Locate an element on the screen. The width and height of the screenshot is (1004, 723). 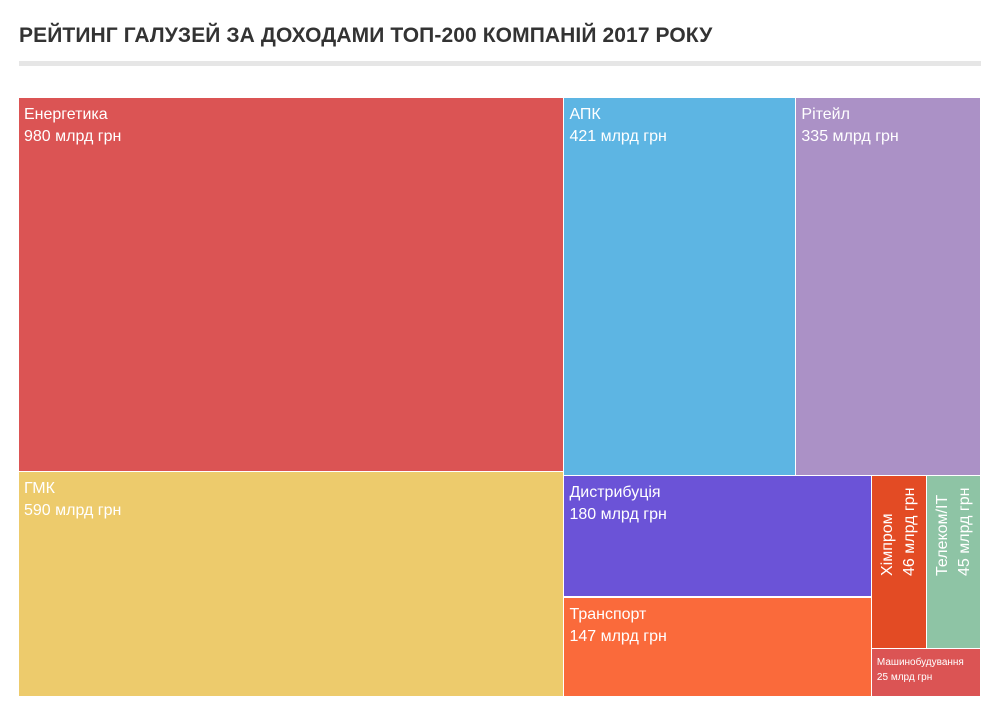
treemap-tile-рітейл: Рітейл 335 млрд грн is located at coordinates (888, 287).